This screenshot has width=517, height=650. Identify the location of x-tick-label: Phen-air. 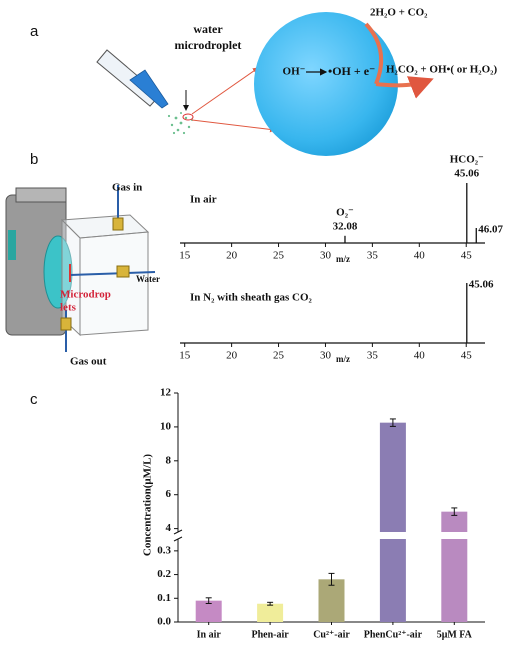
(270, 634).